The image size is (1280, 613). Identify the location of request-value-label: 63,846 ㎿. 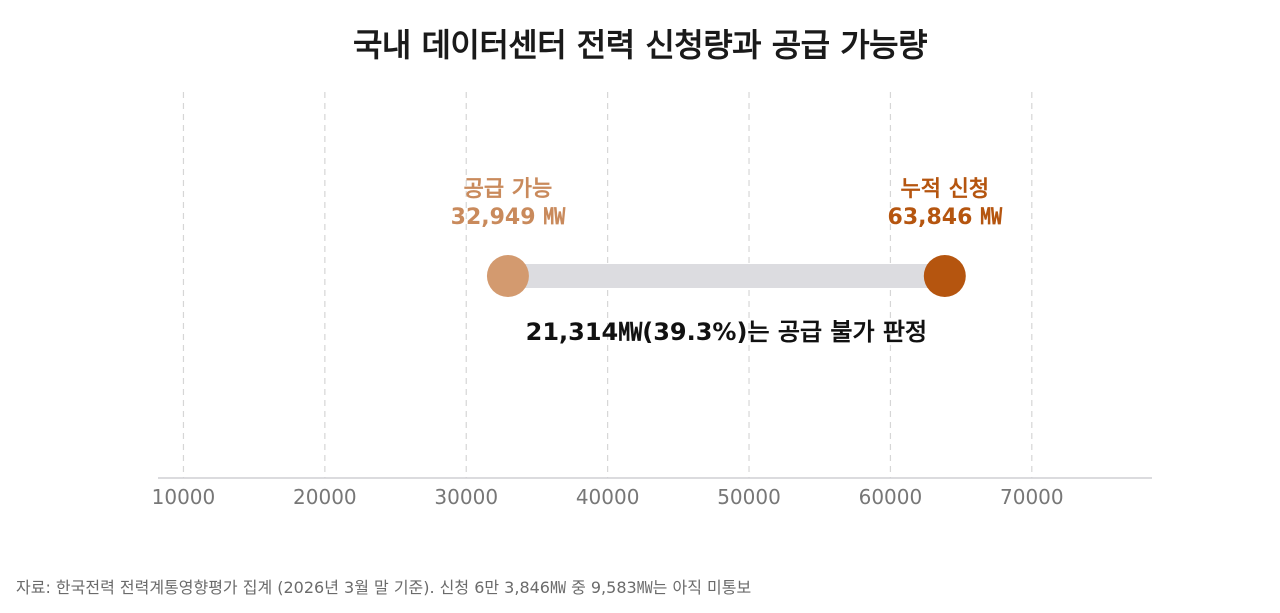
(946, 217).